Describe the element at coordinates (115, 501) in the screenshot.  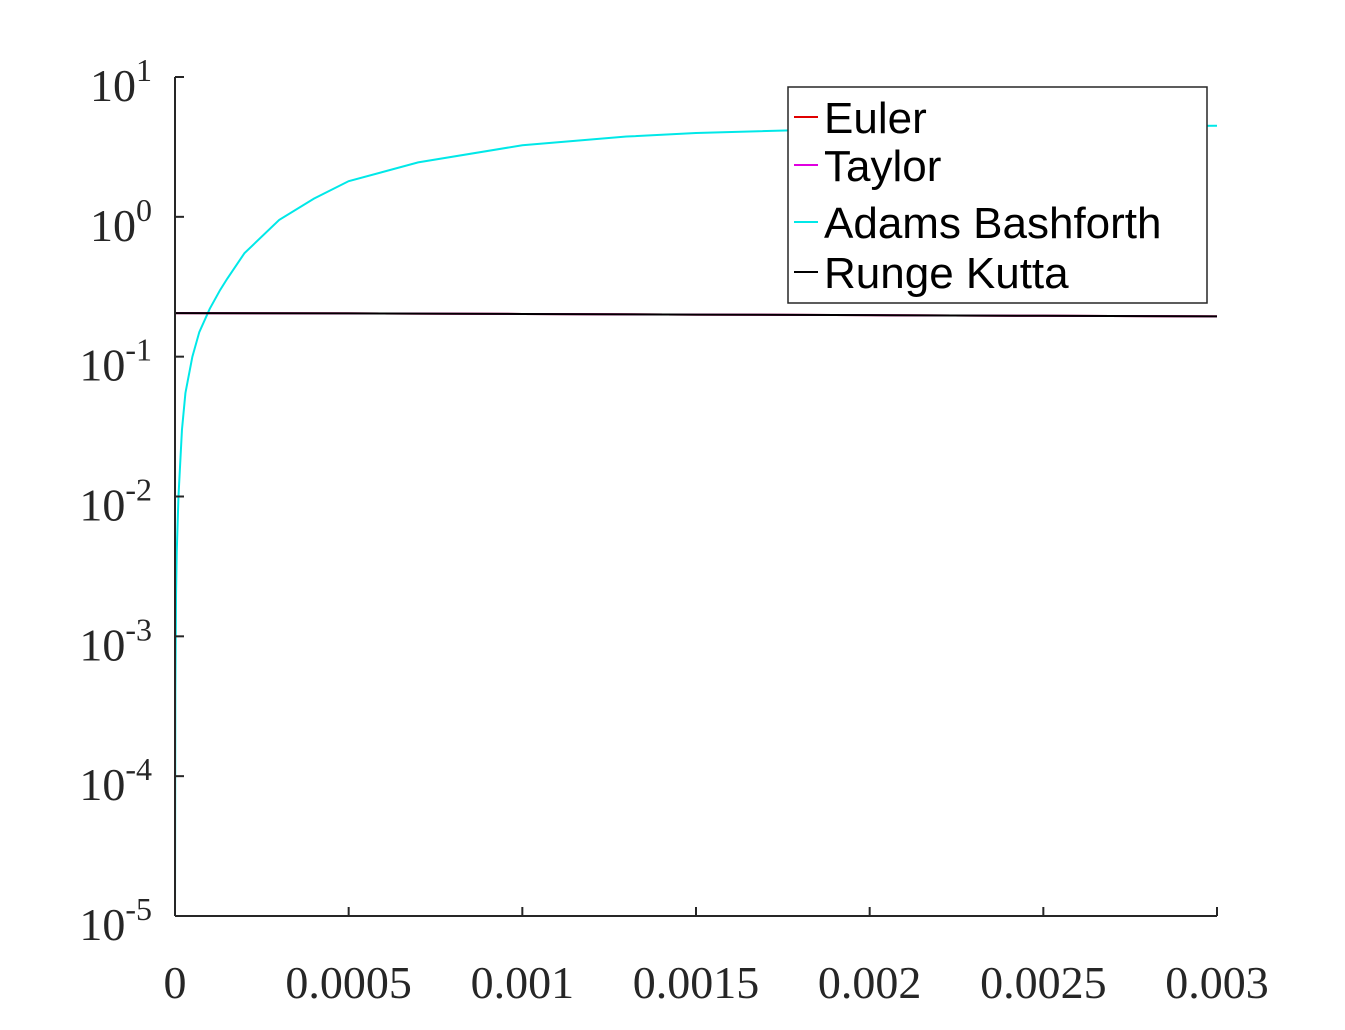
I see `y-tick-label: 10⁻²` at that location.